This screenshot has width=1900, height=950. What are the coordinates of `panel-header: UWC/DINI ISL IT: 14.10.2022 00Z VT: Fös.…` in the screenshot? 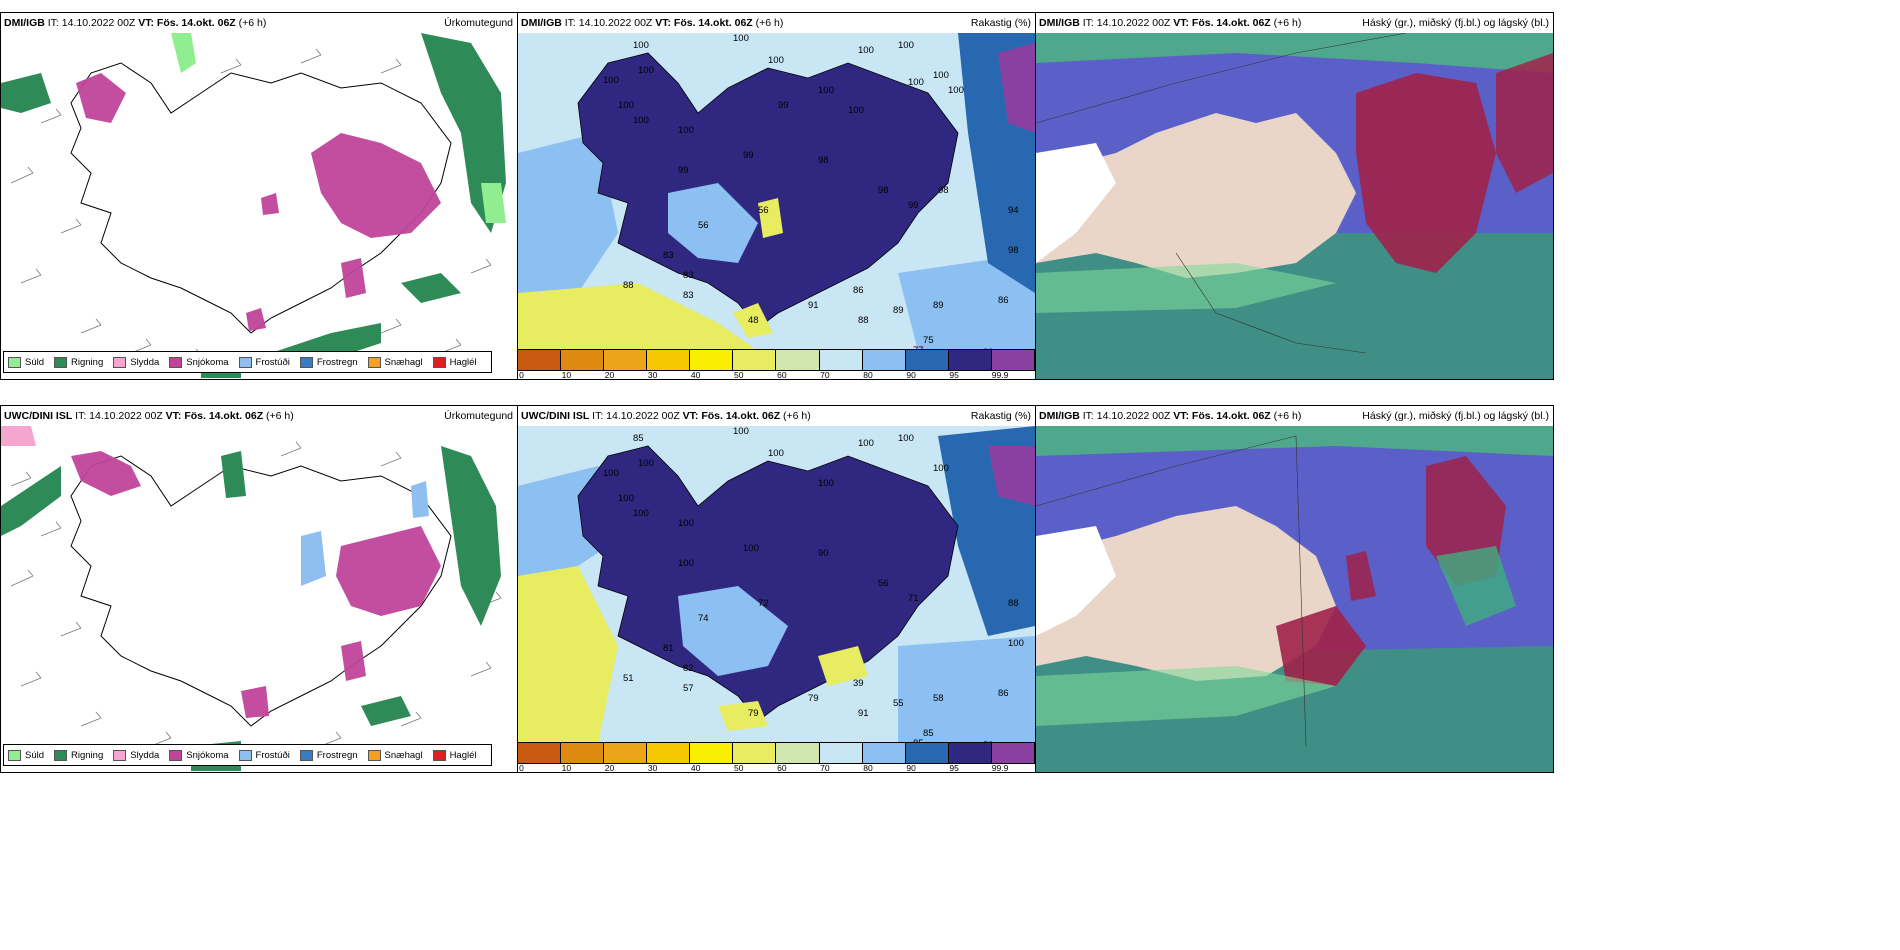 It's located at (776, 416).